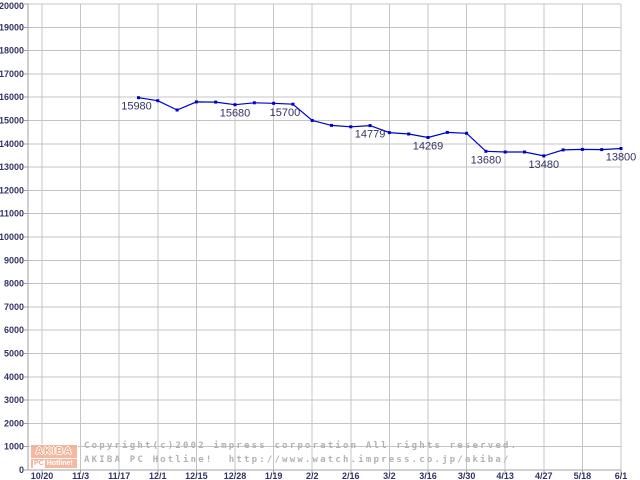 The width and height of the screenshot is (640, 480). Describe the element at coordinates (428, 147) in the screenshot. I see `svg-text: 14269` at that location.